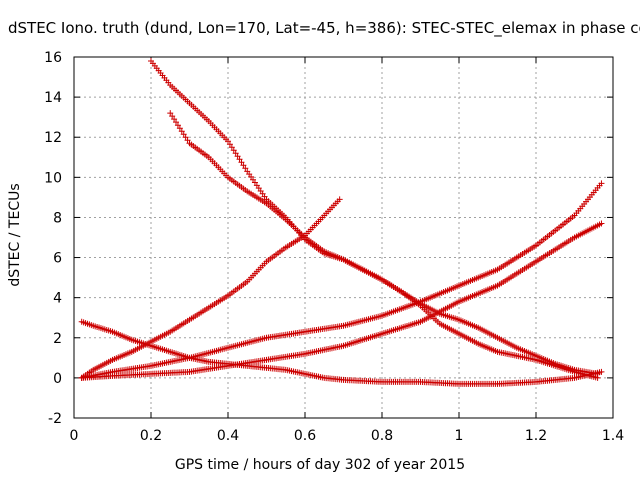 The image size is (640, 480). What do you see at coordinates (53, 178) in the screenshot?
I see `y-tick-label: 10` at bounding box center [53, 178].